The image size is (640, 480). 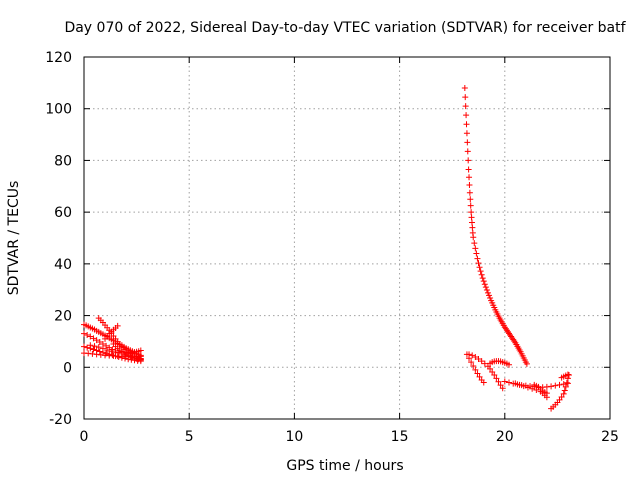 What do you see at coordinates (58, 110) in the screenshot?
I see `y-tick-label: 100` at bounding box center [58, 110].